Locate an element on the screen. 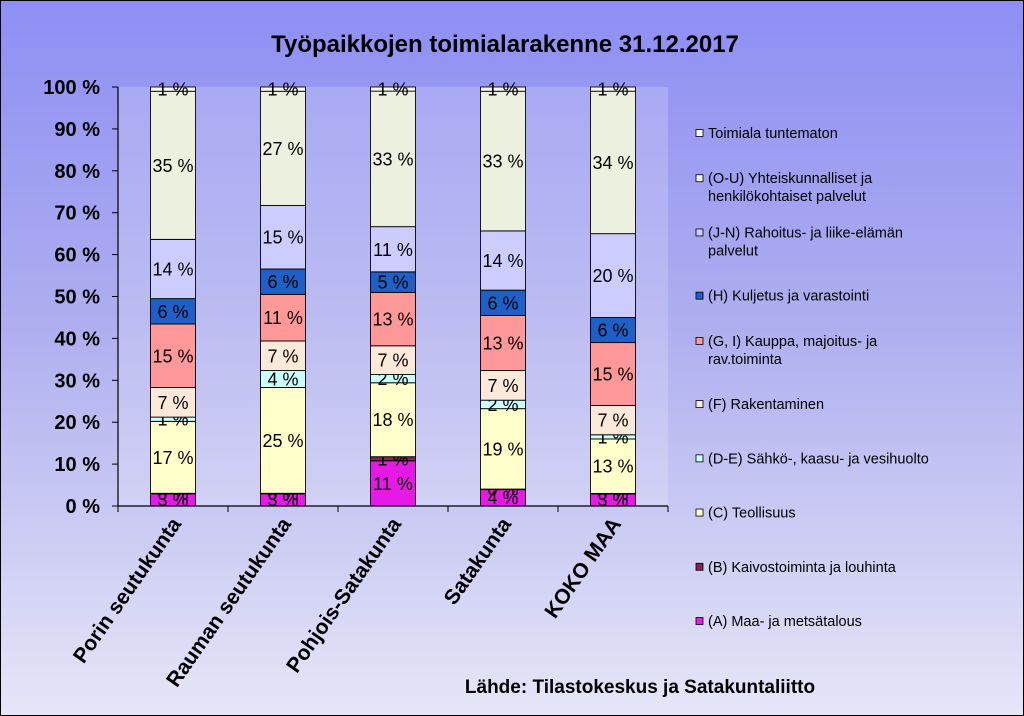 This screenshot has height=716, width=1024. data-label: 25 % is located at coordinates (282, 441).